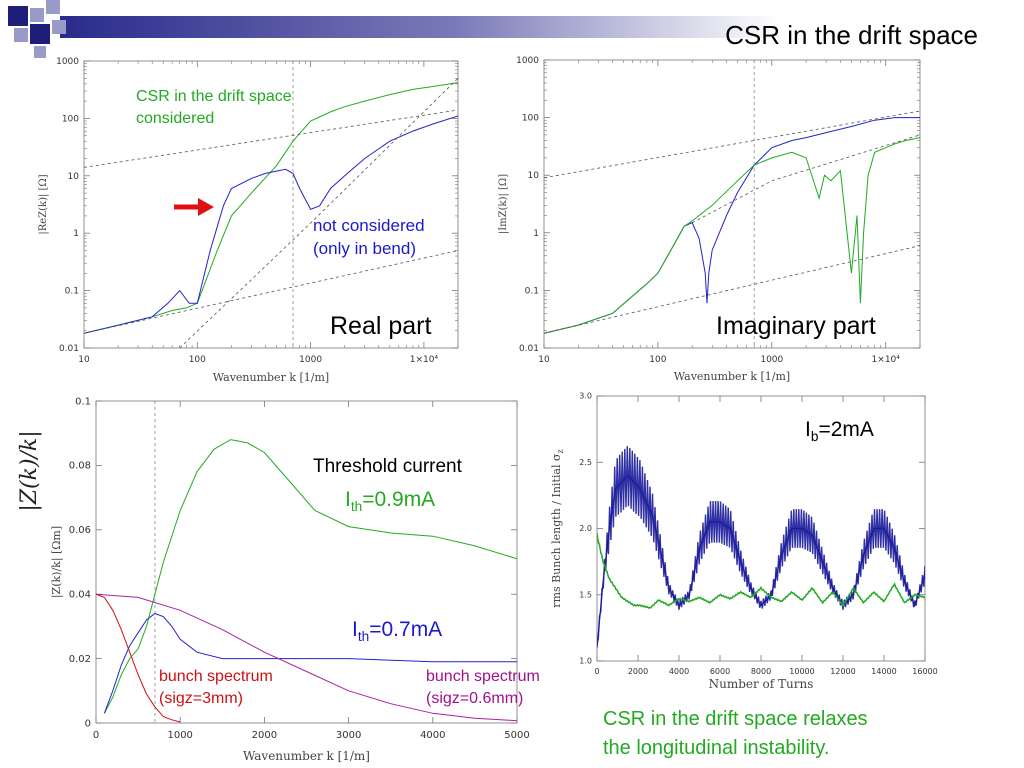  Describe the element at coordinates (585, 661) in the screenshot. I see `y-tick-label: 1.0` at that location.